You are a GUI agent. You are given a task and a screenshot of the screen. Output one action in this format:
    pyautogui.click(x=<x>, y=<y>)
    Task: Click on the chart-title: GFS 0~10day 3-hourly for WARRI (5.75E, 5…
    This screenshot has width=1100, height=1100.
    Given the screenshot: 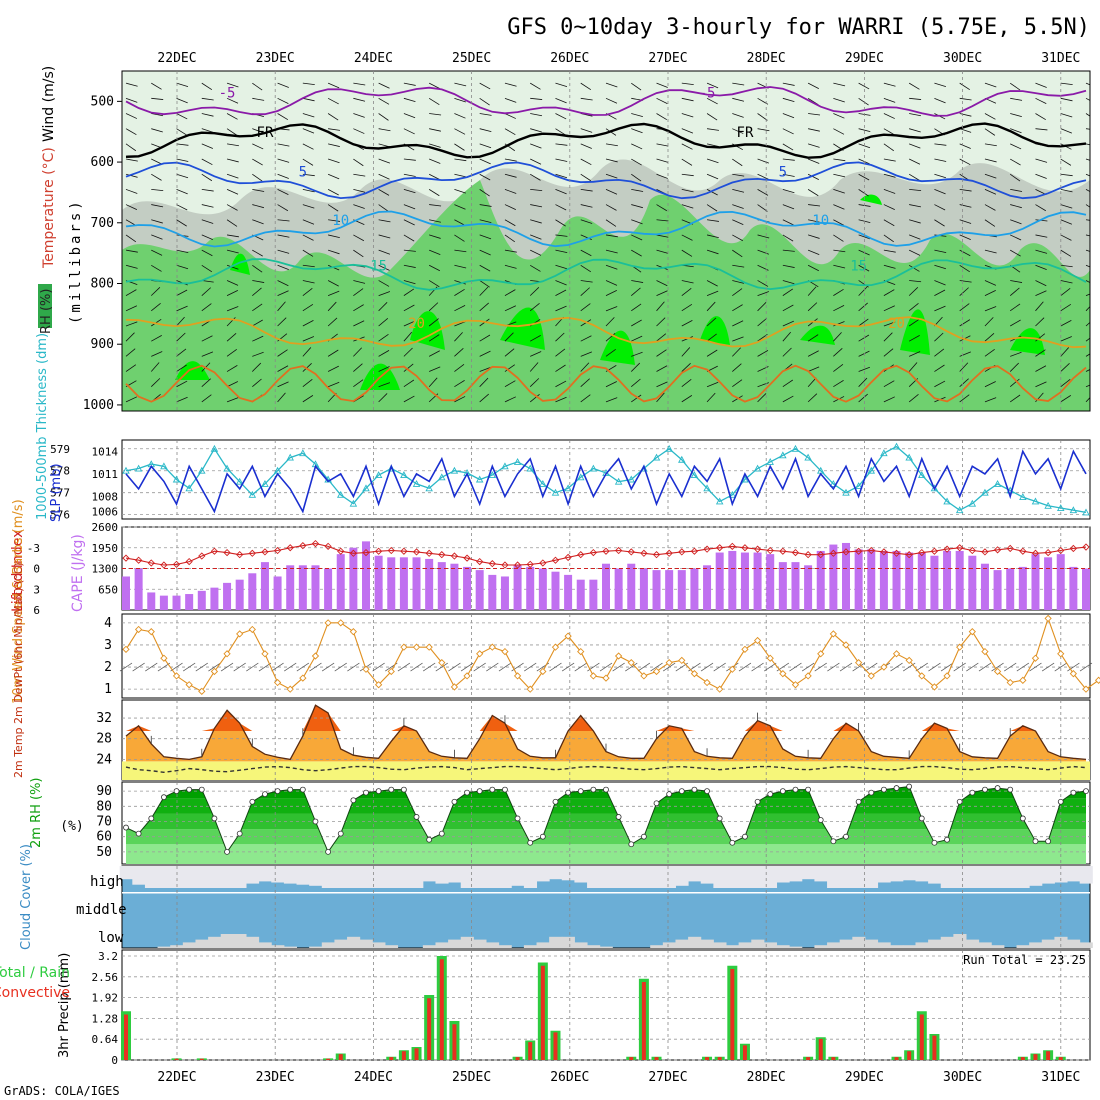 What is the action you would take?
    pyautogui.click(x=798, y=27)
    